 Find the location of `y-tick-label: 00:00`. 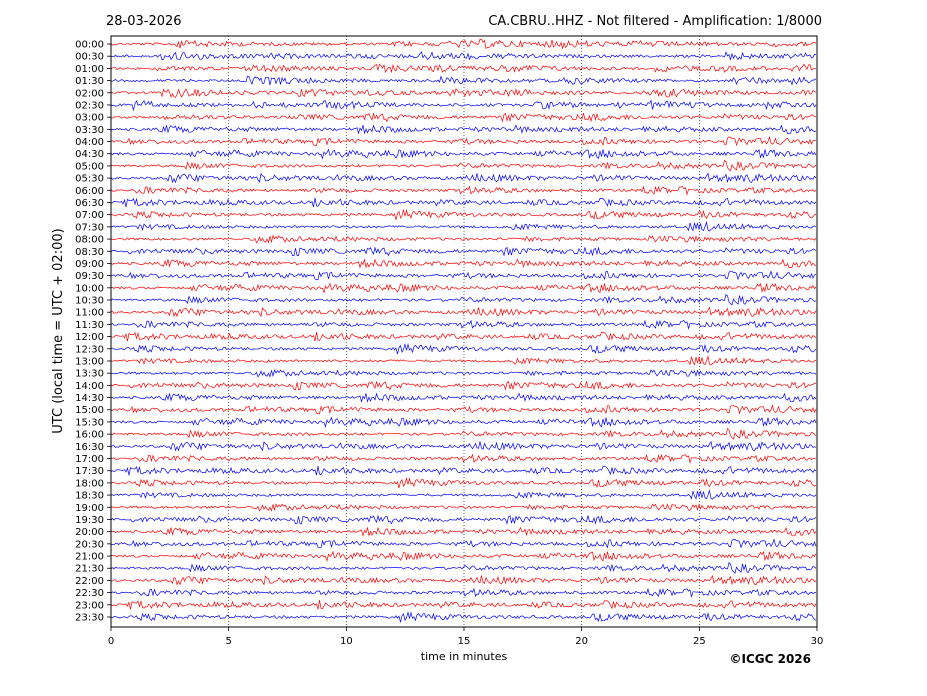

y-tick-label: 00:00 is located at coordinates (89, 45).